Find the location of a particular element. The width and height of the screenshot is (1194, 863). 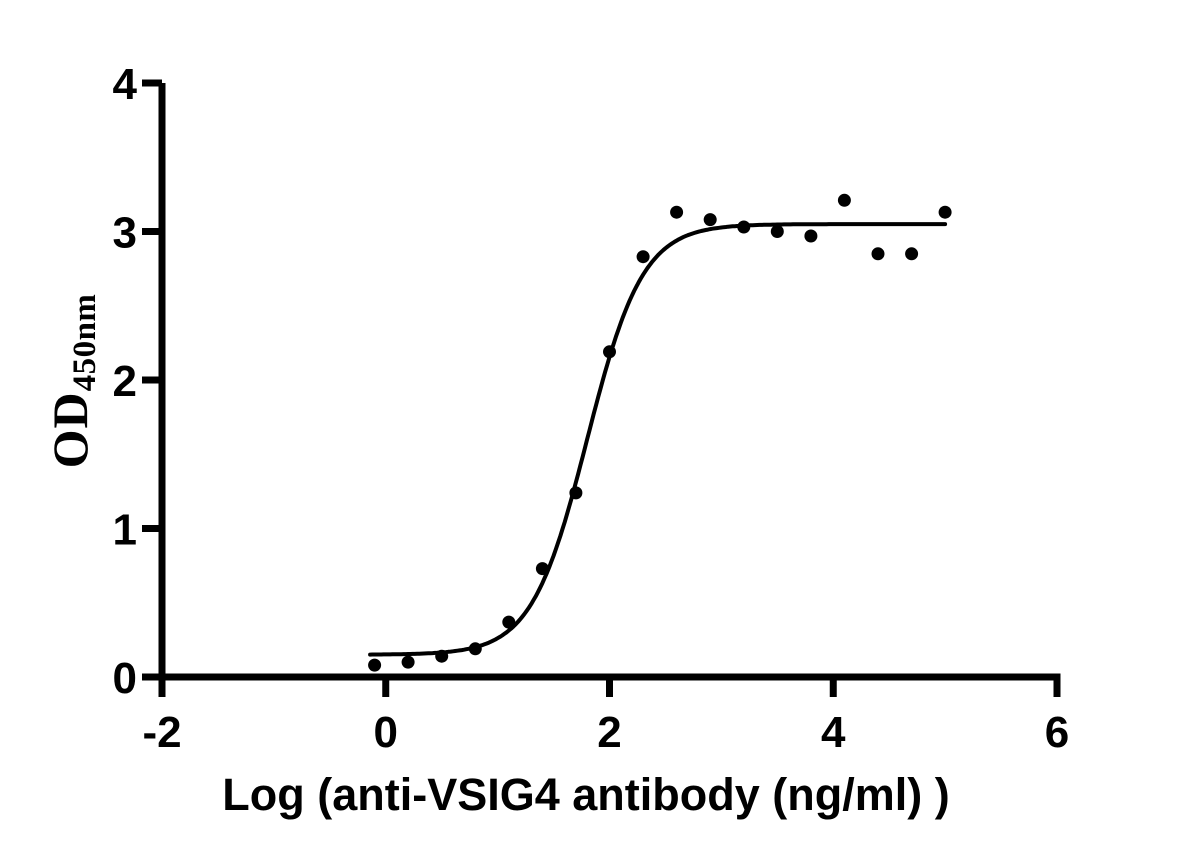

y-tick-label: 4 is located at coordinates (125, 84).